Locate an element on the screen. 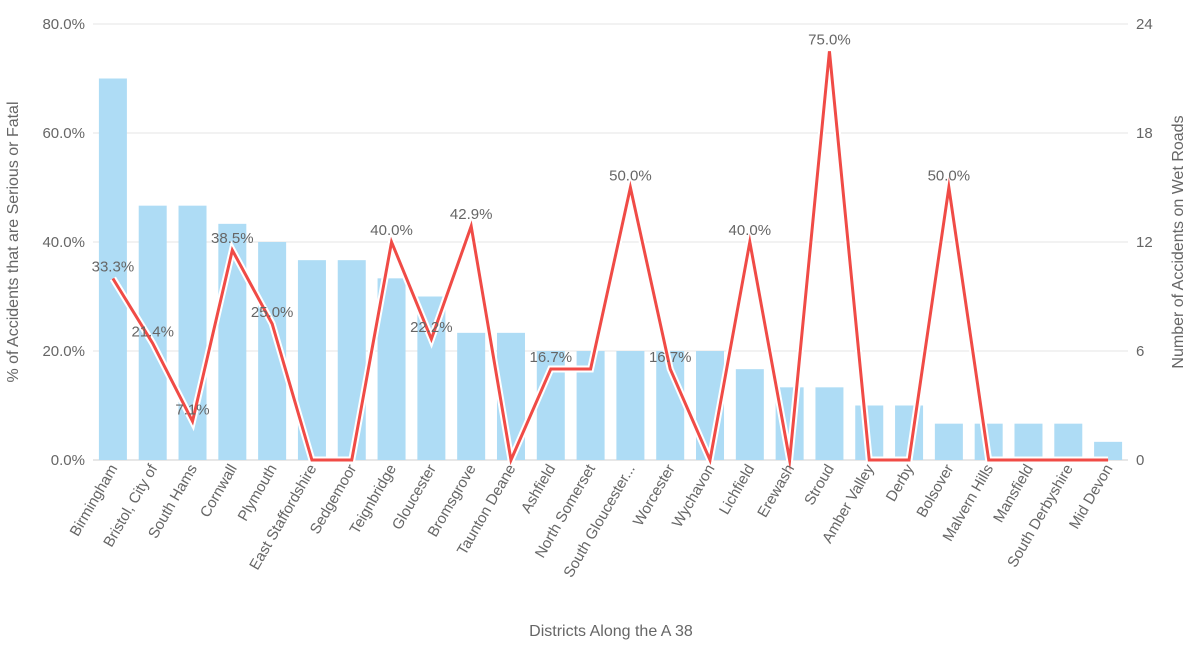 The image size is (1199, 651). right-axis-ticks: 0 6 12 18 24 is located at coordinates (1144, 242).